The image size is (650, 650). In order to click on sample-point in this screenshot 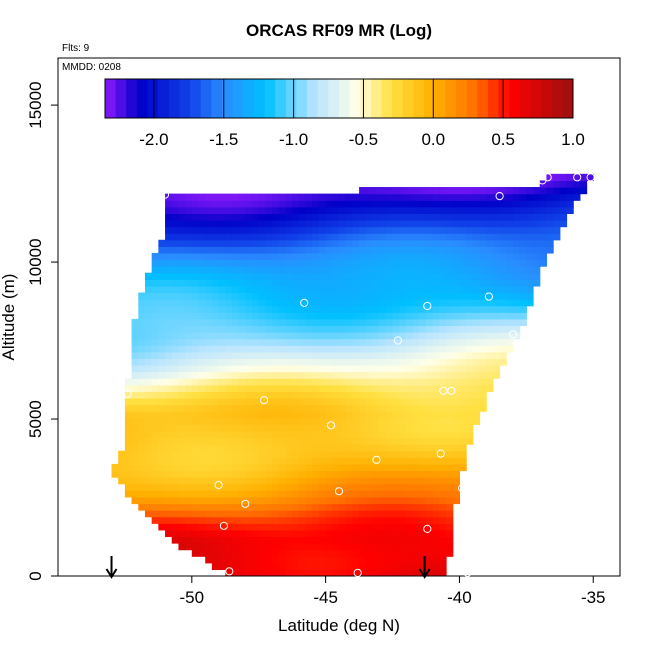, I will do `click(513, 334)`.